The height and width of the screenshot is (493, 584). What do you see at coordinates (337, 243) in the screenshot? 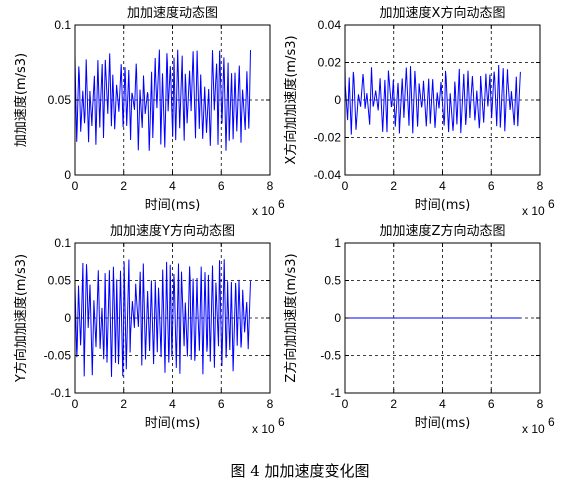
I see `y-tick-label: 1` at bounding box center [337, 243].